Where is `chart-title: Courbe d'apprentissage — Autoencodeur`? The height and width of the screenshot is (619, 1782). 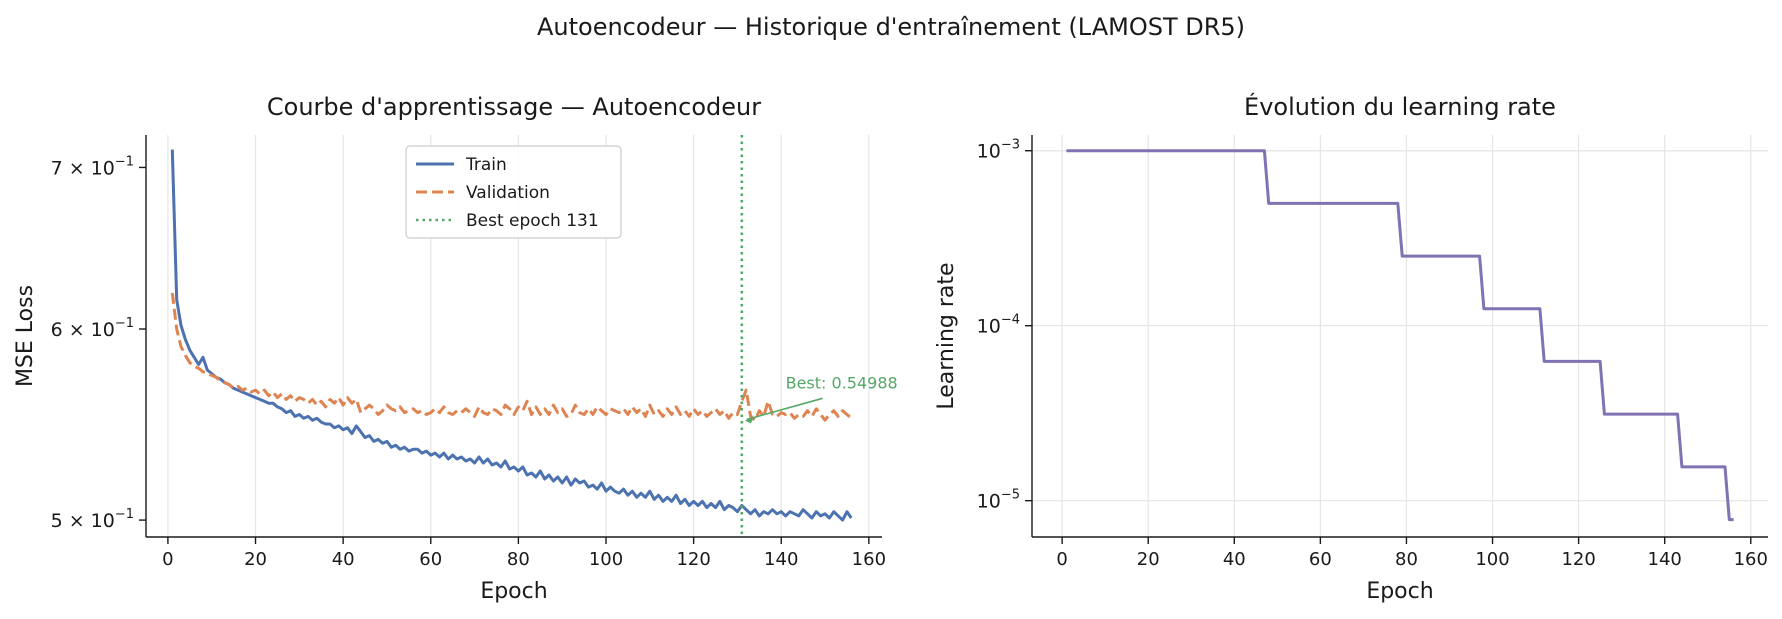 chart-title: Courbe d'apprentissage — Autoencodeur is located at coordinates (514, 107).